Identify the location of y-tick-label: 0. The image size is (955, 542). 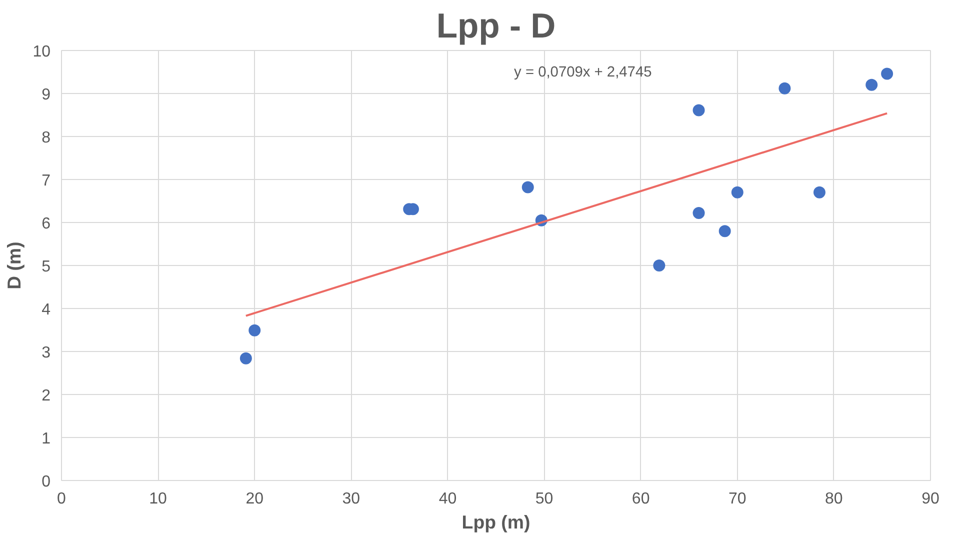
(46, 482).